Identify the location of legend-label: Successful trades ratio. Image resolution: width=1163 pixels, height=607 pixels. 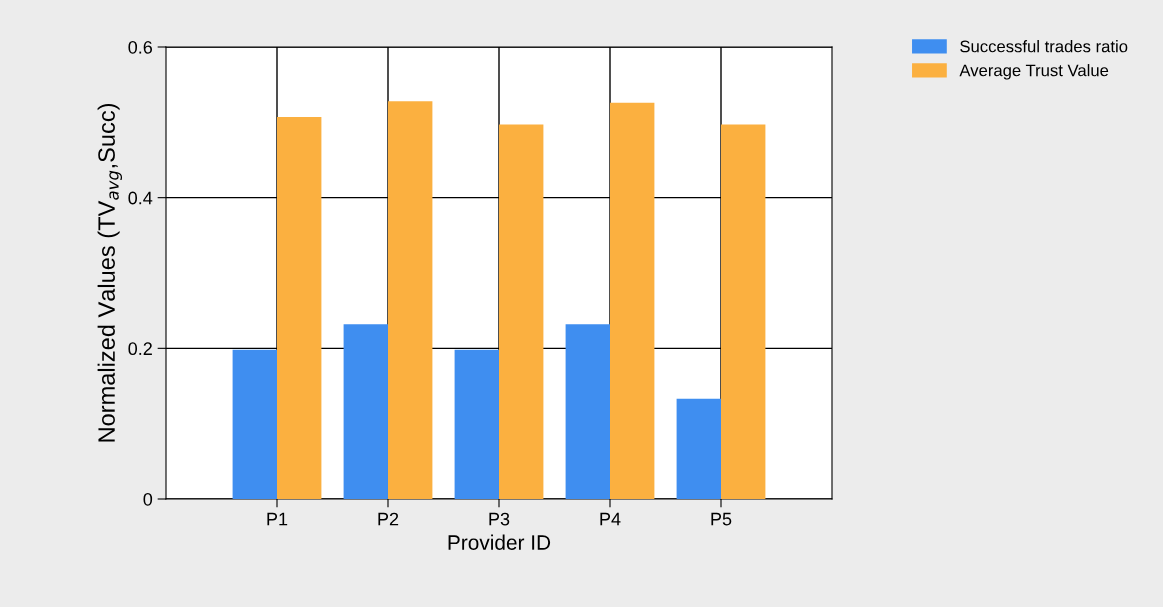
(1044, 46).